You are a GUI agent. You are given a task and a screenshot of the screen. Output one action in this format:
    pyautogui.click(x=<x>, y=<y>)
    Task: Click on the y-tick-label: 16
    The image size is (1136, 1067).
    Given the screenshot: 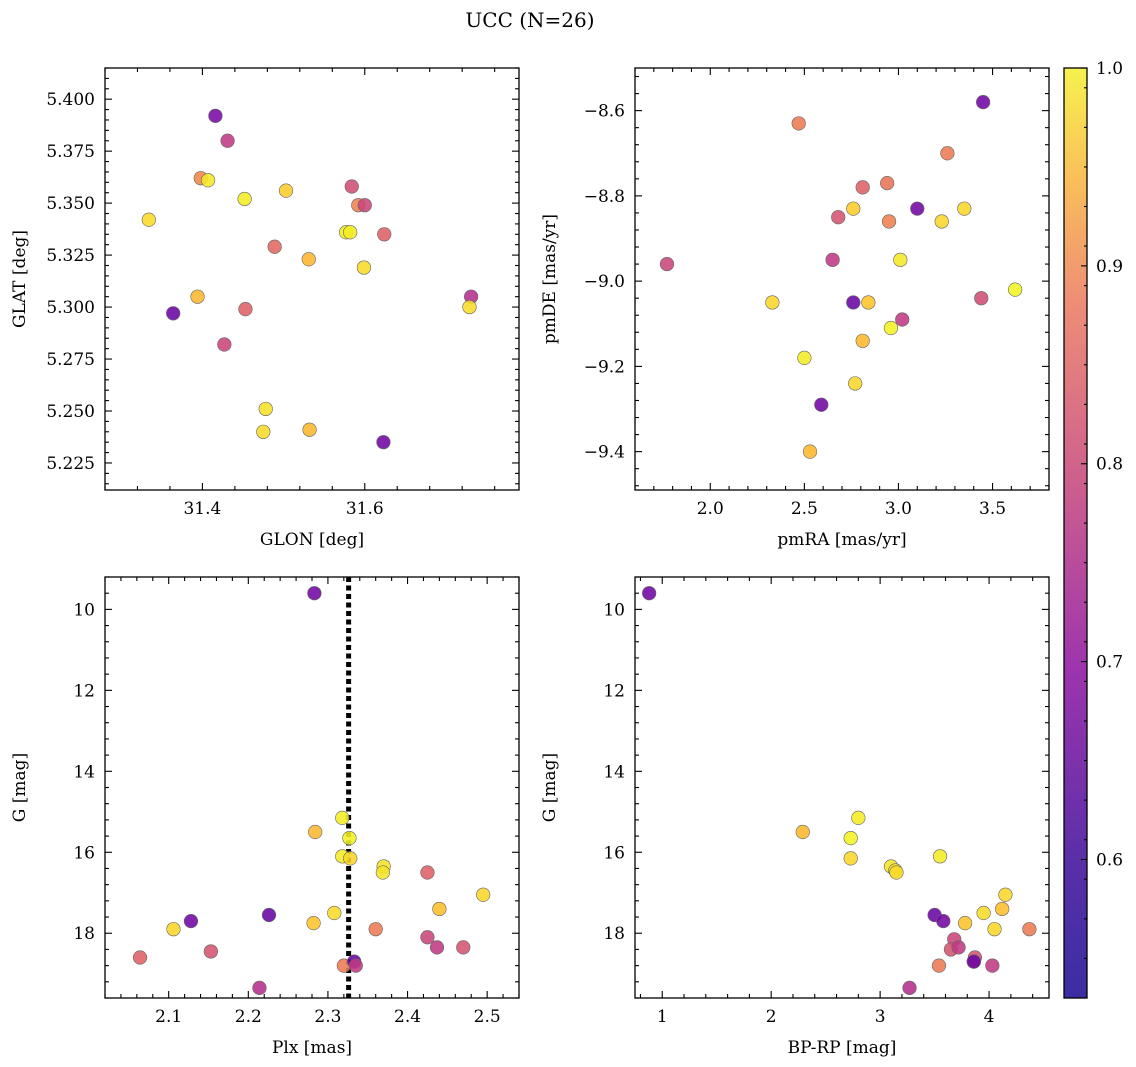 What is the action you would take?
    pyautogui.click(x=614, y=853)
    